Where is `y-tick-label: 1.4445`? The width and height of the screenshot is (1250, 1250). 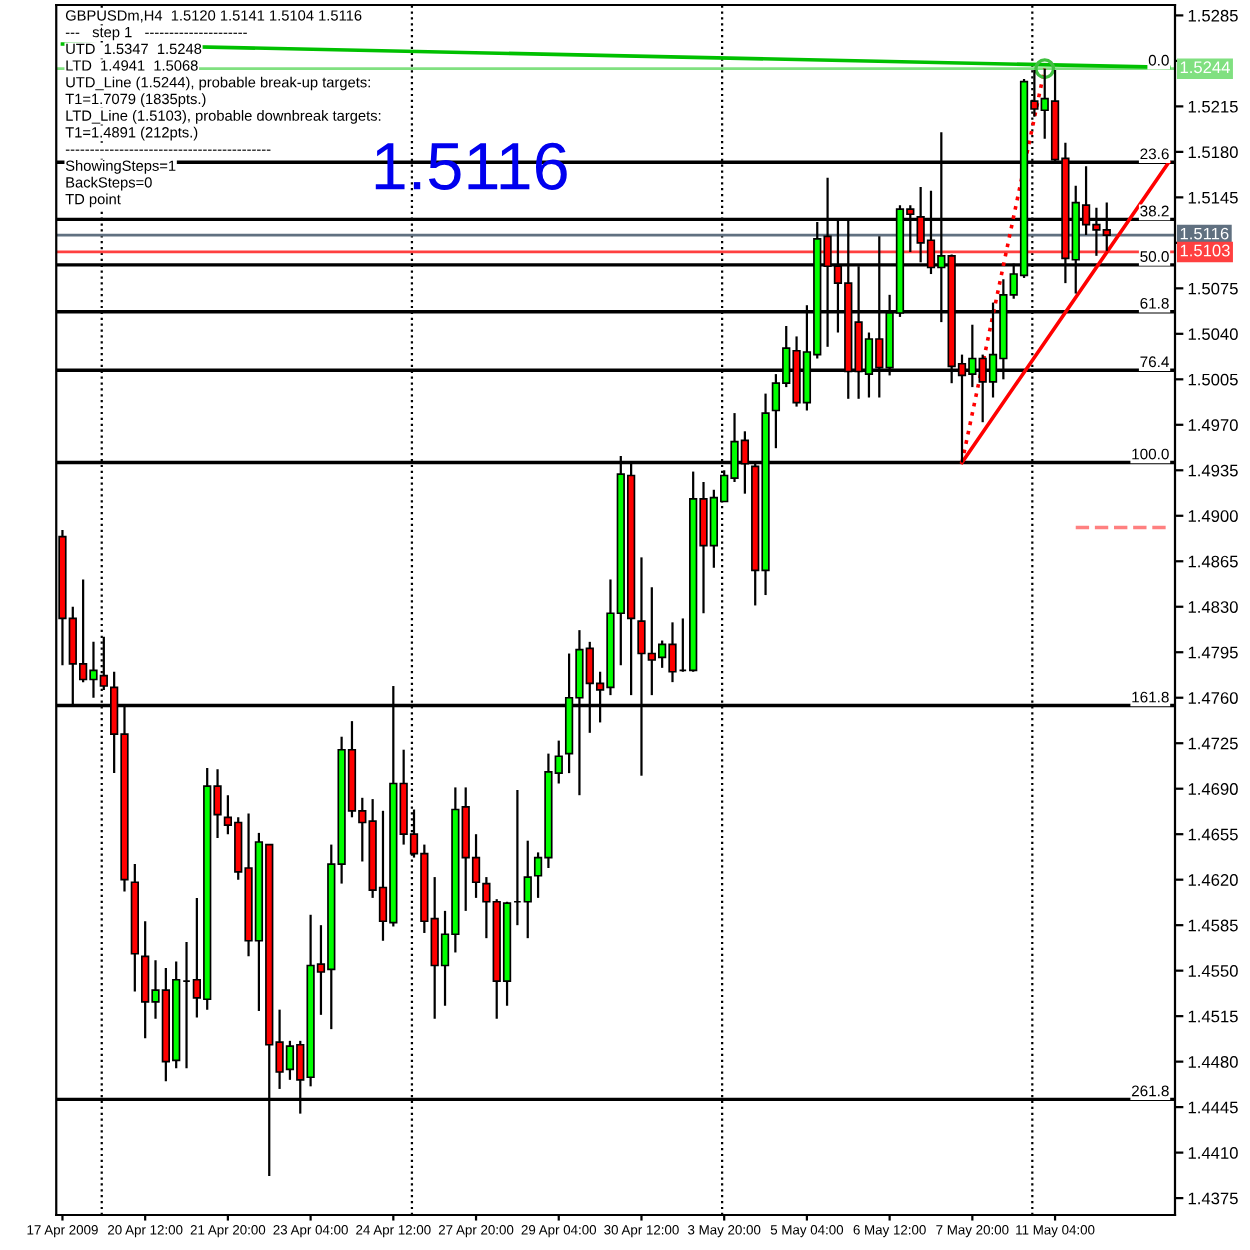 y-tick-label: 1.4445 is located at coordinates (1213, 1107).